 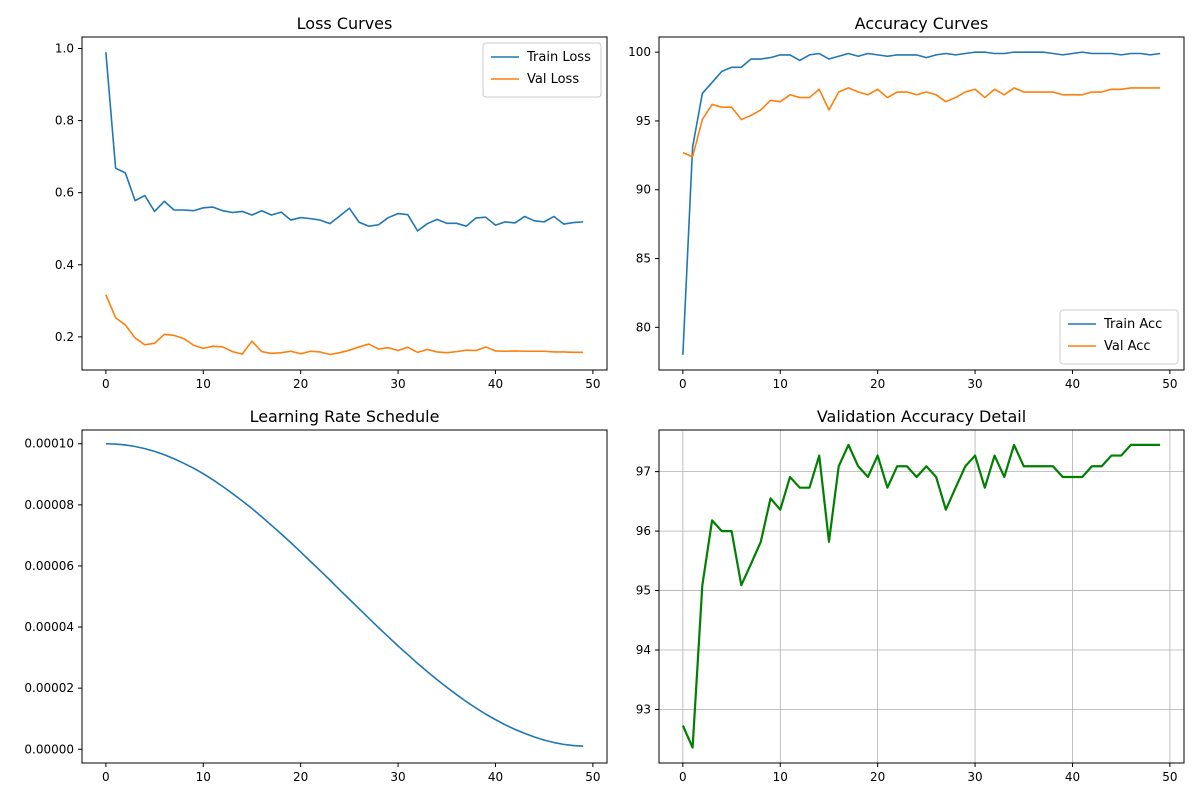 What do you see at coordinates (921, 416) in the screenshot?
I see `chart-title: Validation Accuracy Detail` at bounding box center [921, 416].